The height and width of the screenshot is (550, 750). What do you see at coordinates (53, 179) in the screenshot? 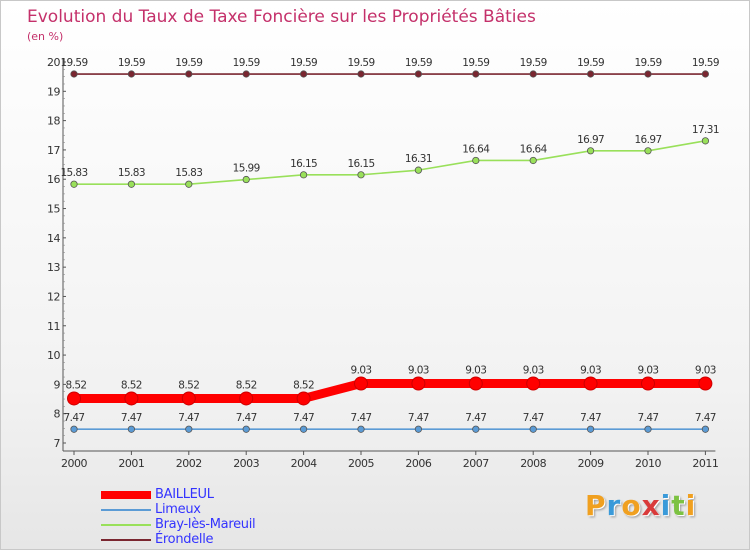
I see `y-tick-label: 16` at bounding box center [53, 179].